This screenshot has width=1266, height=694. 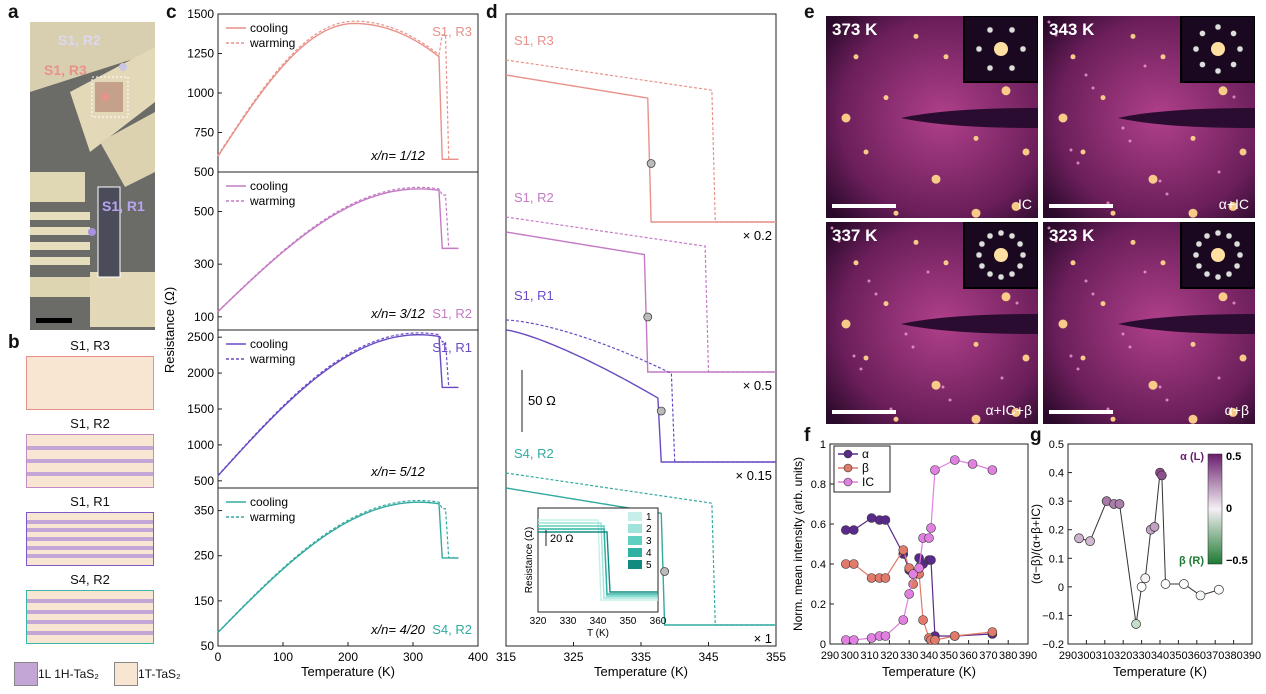 What do you see at coordinates (776, 657) in the screenshot?
I see `x-tick-label: 355` at bounding box center [776, 657].